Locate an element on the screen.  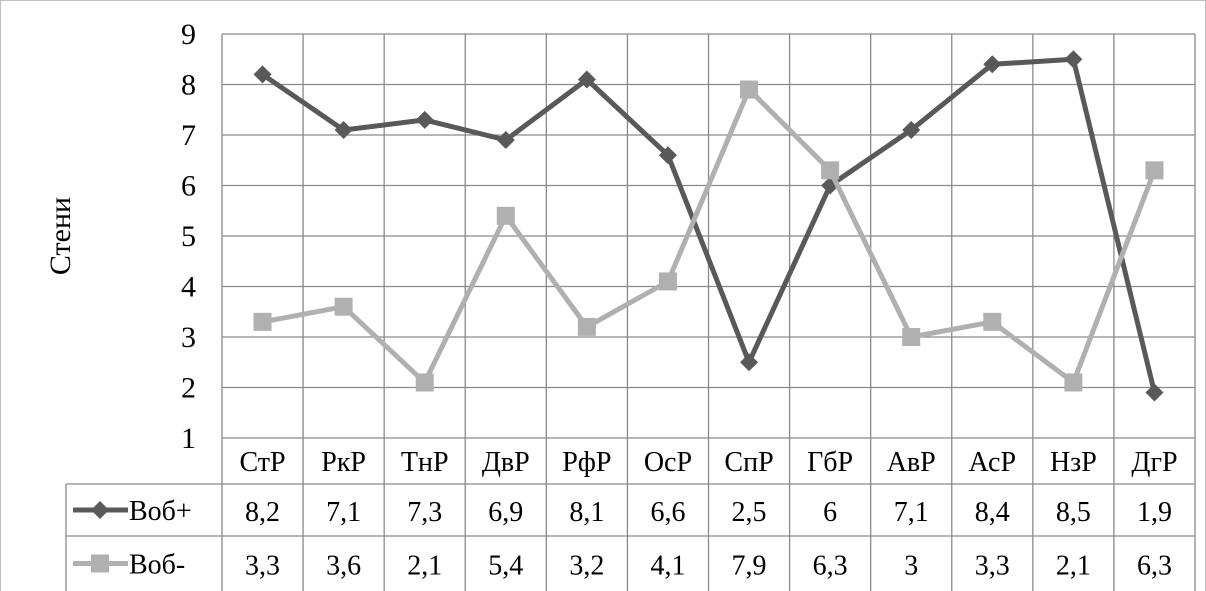
y-tick-label: 1 is located at coordinates (188, 438).